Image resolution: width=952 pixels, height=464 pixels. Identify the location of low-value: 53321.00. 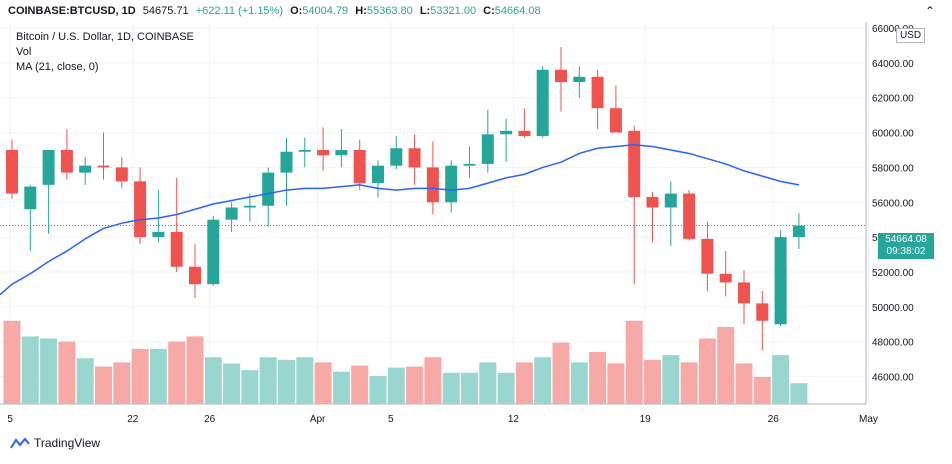
(453, 11).